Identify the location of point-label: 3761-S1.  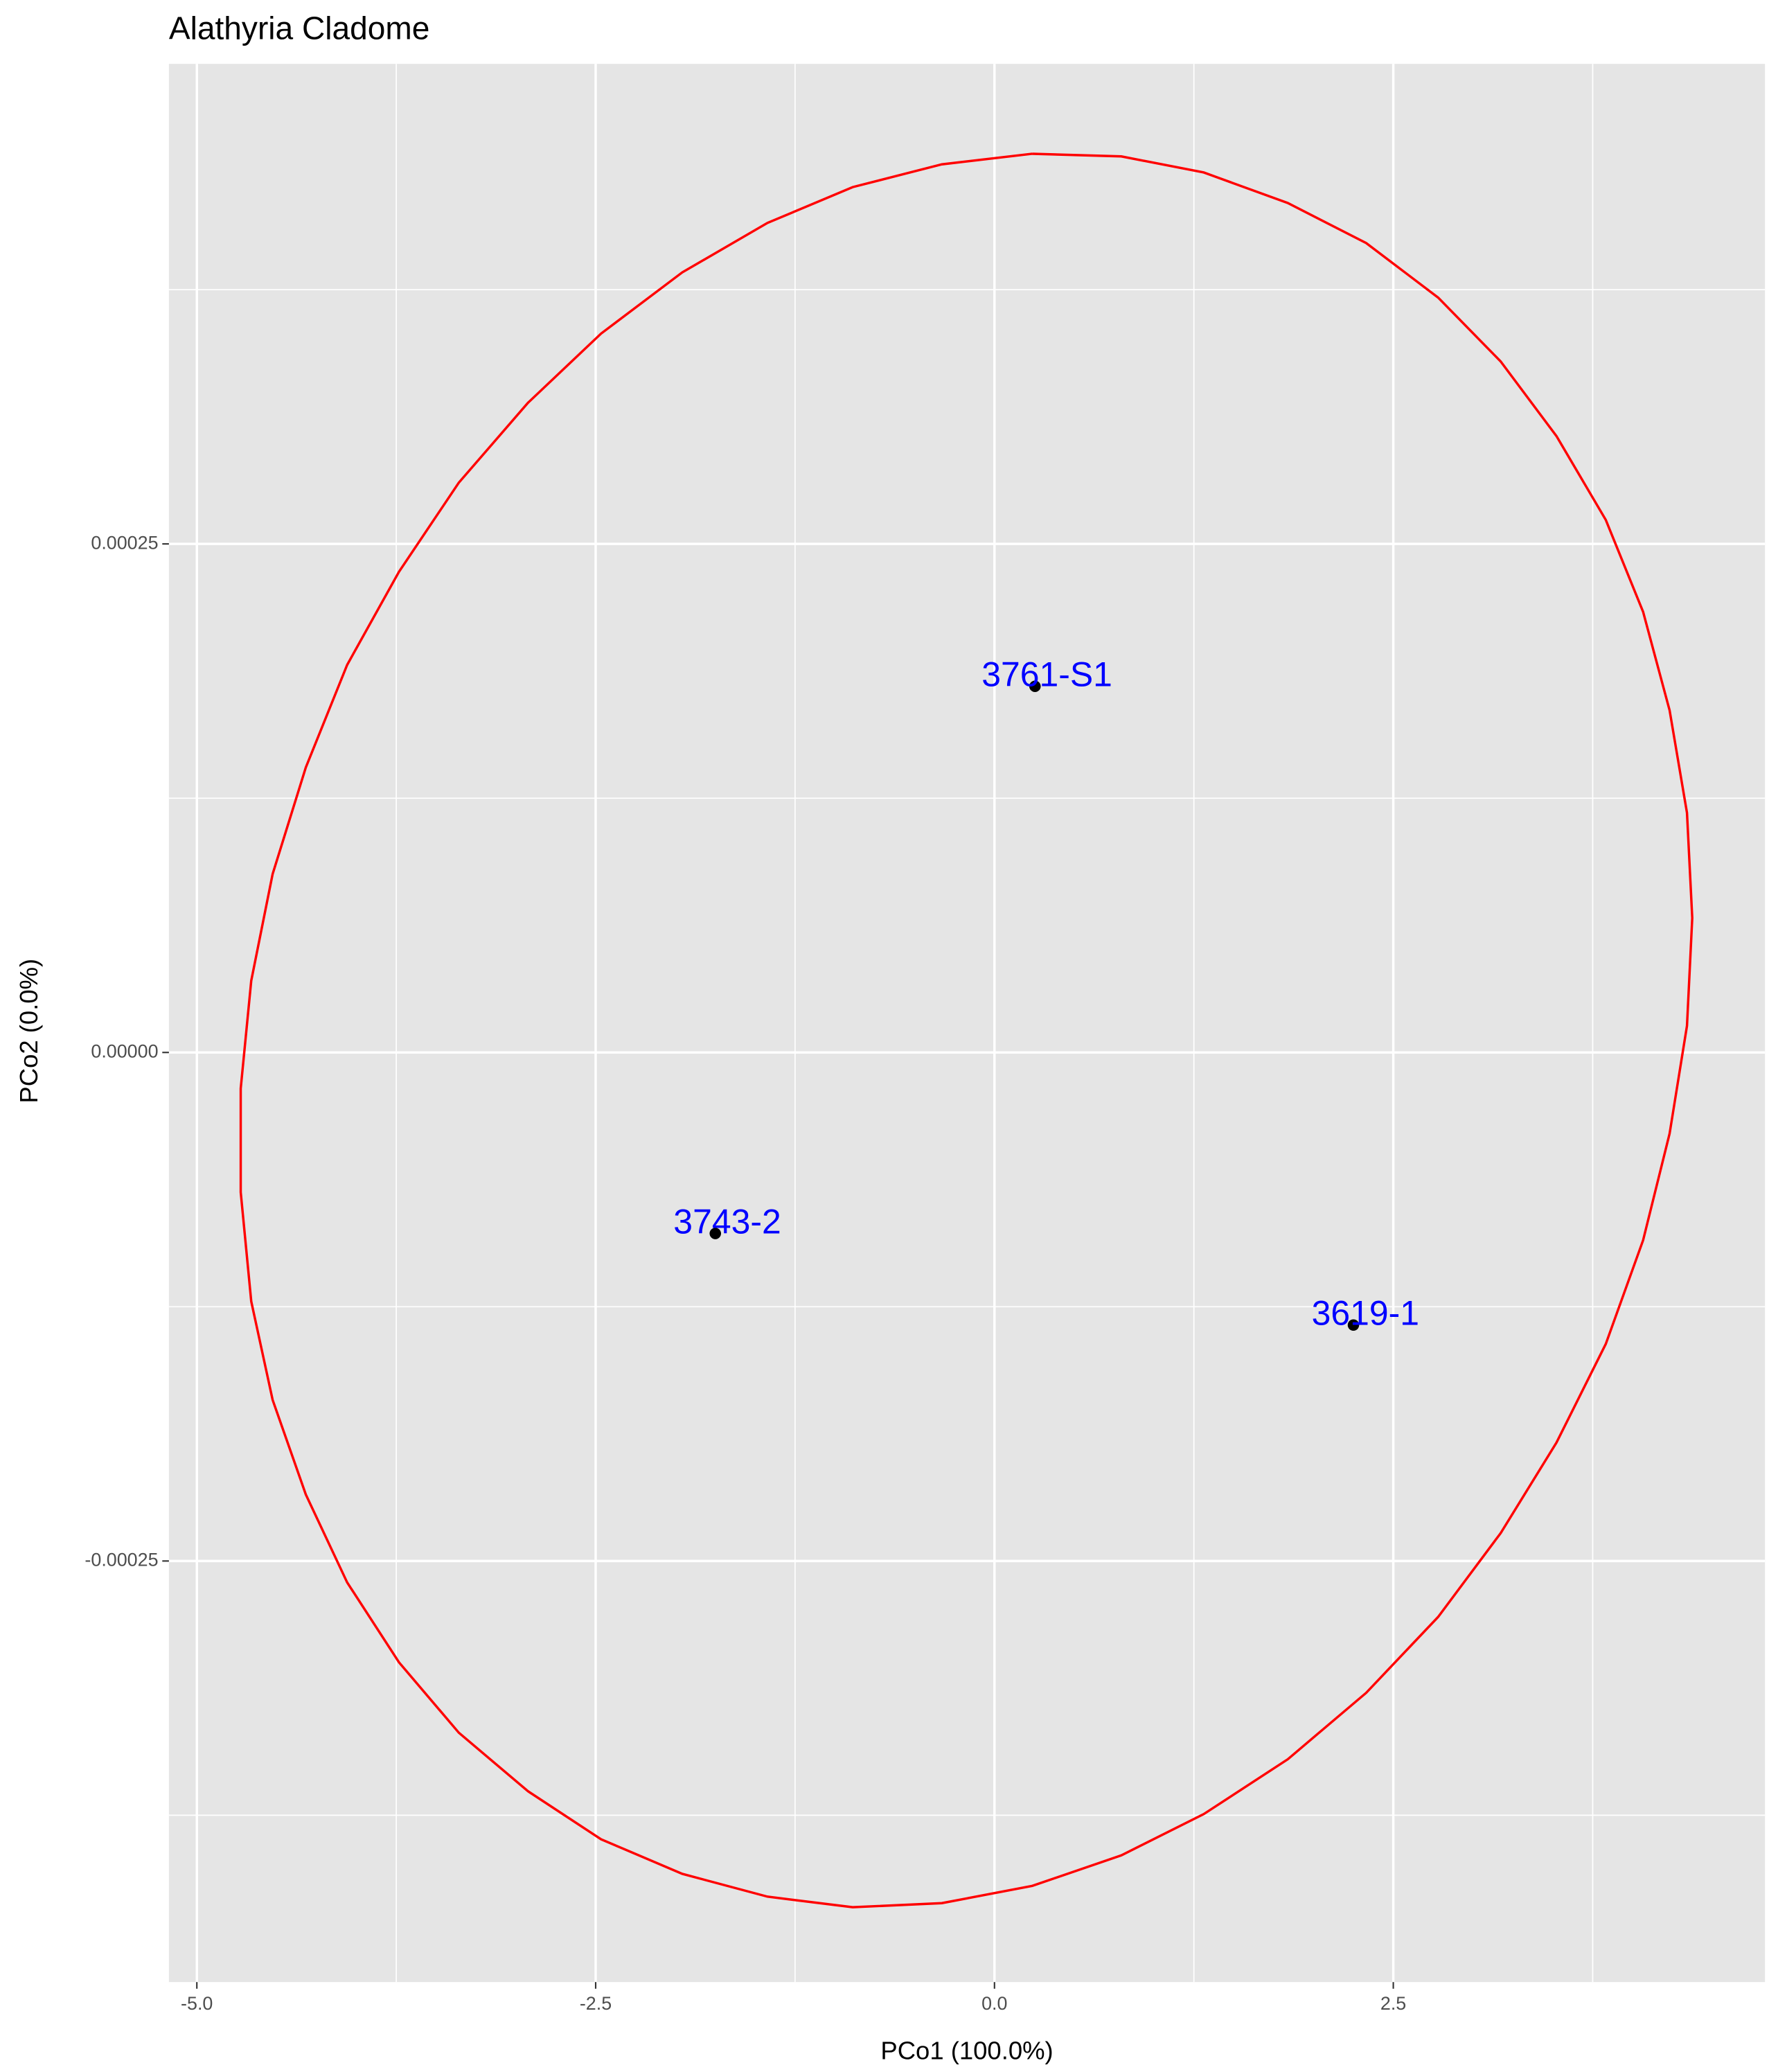
(1046, 674).